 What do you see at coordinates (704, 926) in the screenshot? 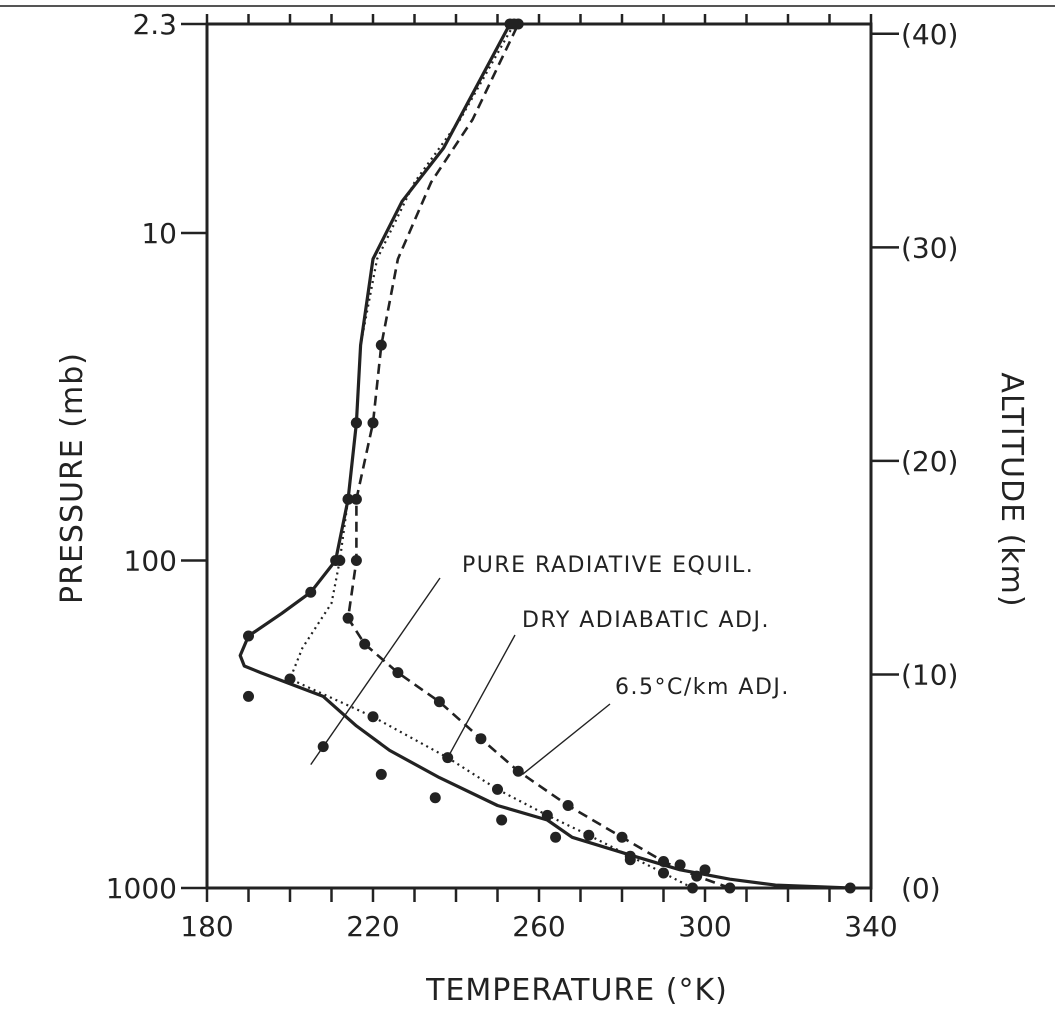
I see `x-tick-label: 300` at bounding box center [704, 926].